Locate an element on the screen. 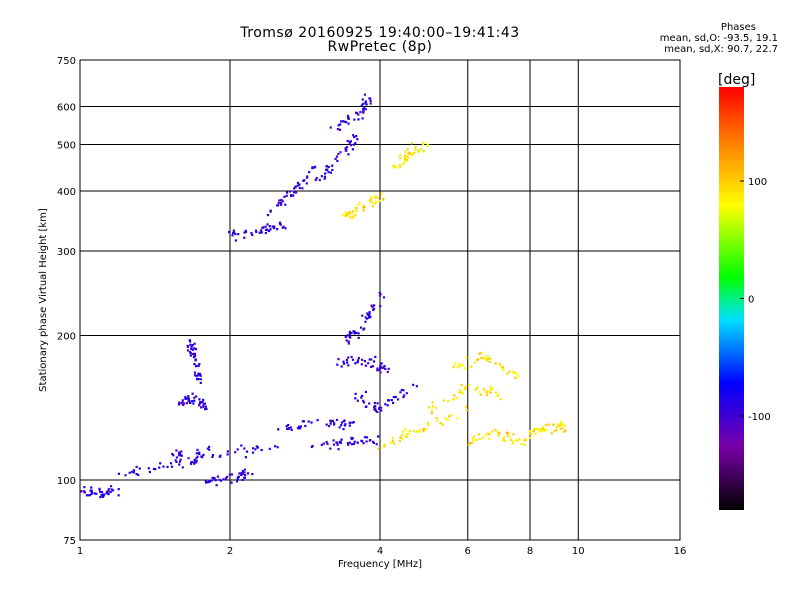  y-axis-label: Stationary phase Virtual Height [km] is located at coordinates (43, 300).